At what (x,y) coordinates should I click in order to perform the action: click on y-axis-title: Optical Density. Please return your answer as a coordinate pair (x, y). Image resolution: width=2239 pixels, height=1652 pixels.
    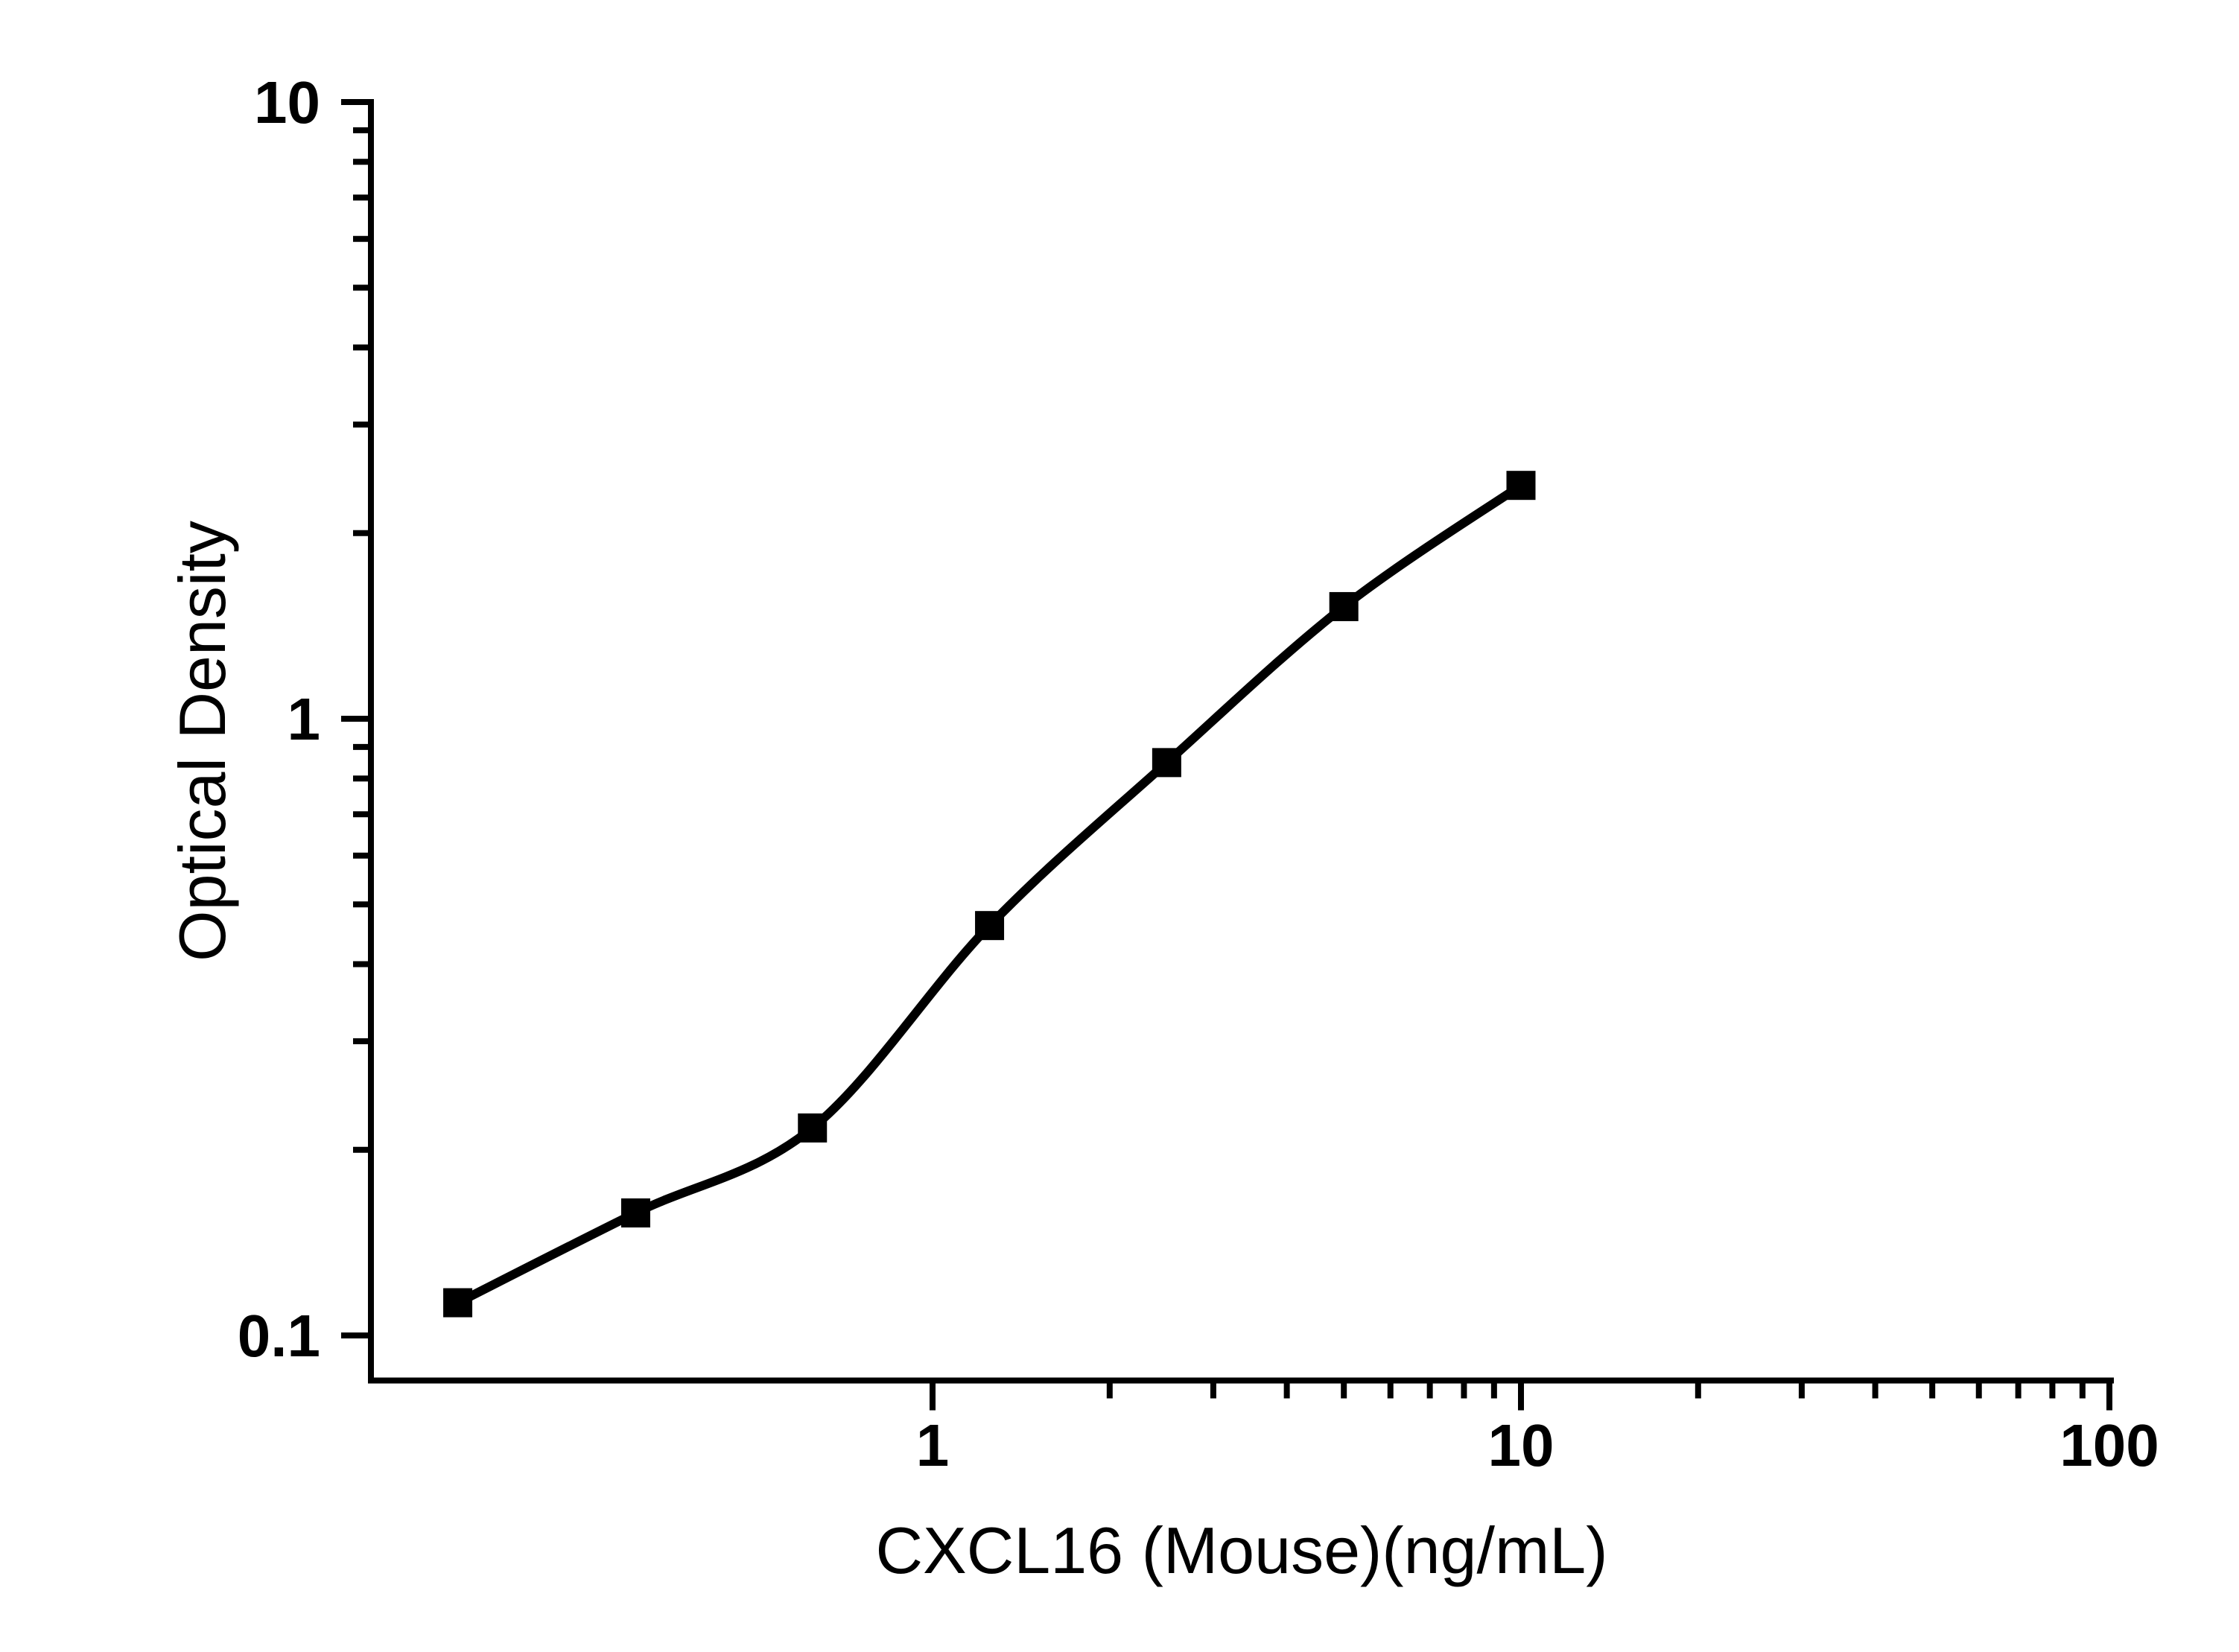
    Looking at the image, I should click on (202, 741).